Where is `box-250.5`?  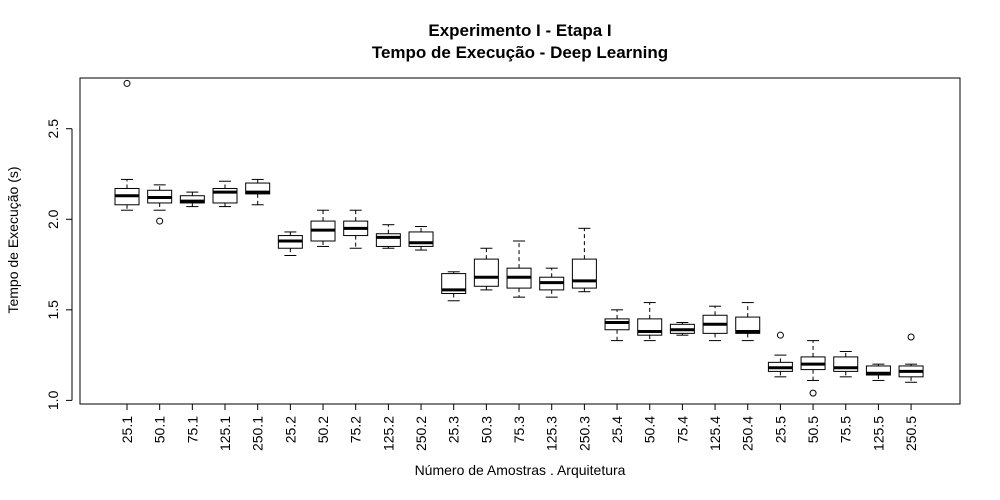 box-250.5 is located at coordinates (911, 358).